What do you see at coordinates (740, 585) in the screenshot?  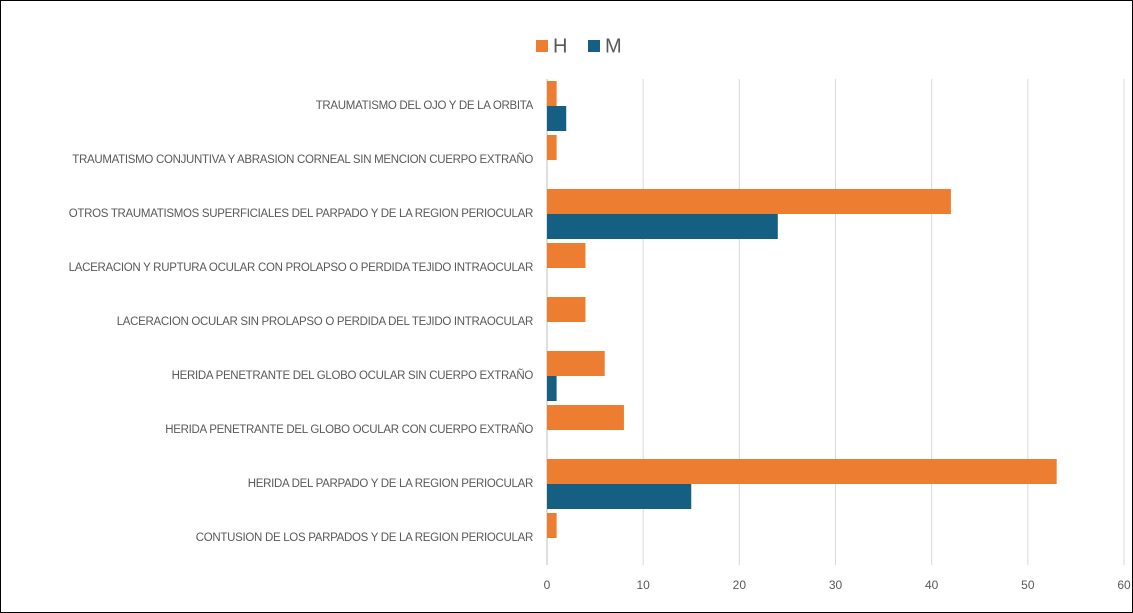 I see `x-tick-label: 20` at bounding box center [740, 585].